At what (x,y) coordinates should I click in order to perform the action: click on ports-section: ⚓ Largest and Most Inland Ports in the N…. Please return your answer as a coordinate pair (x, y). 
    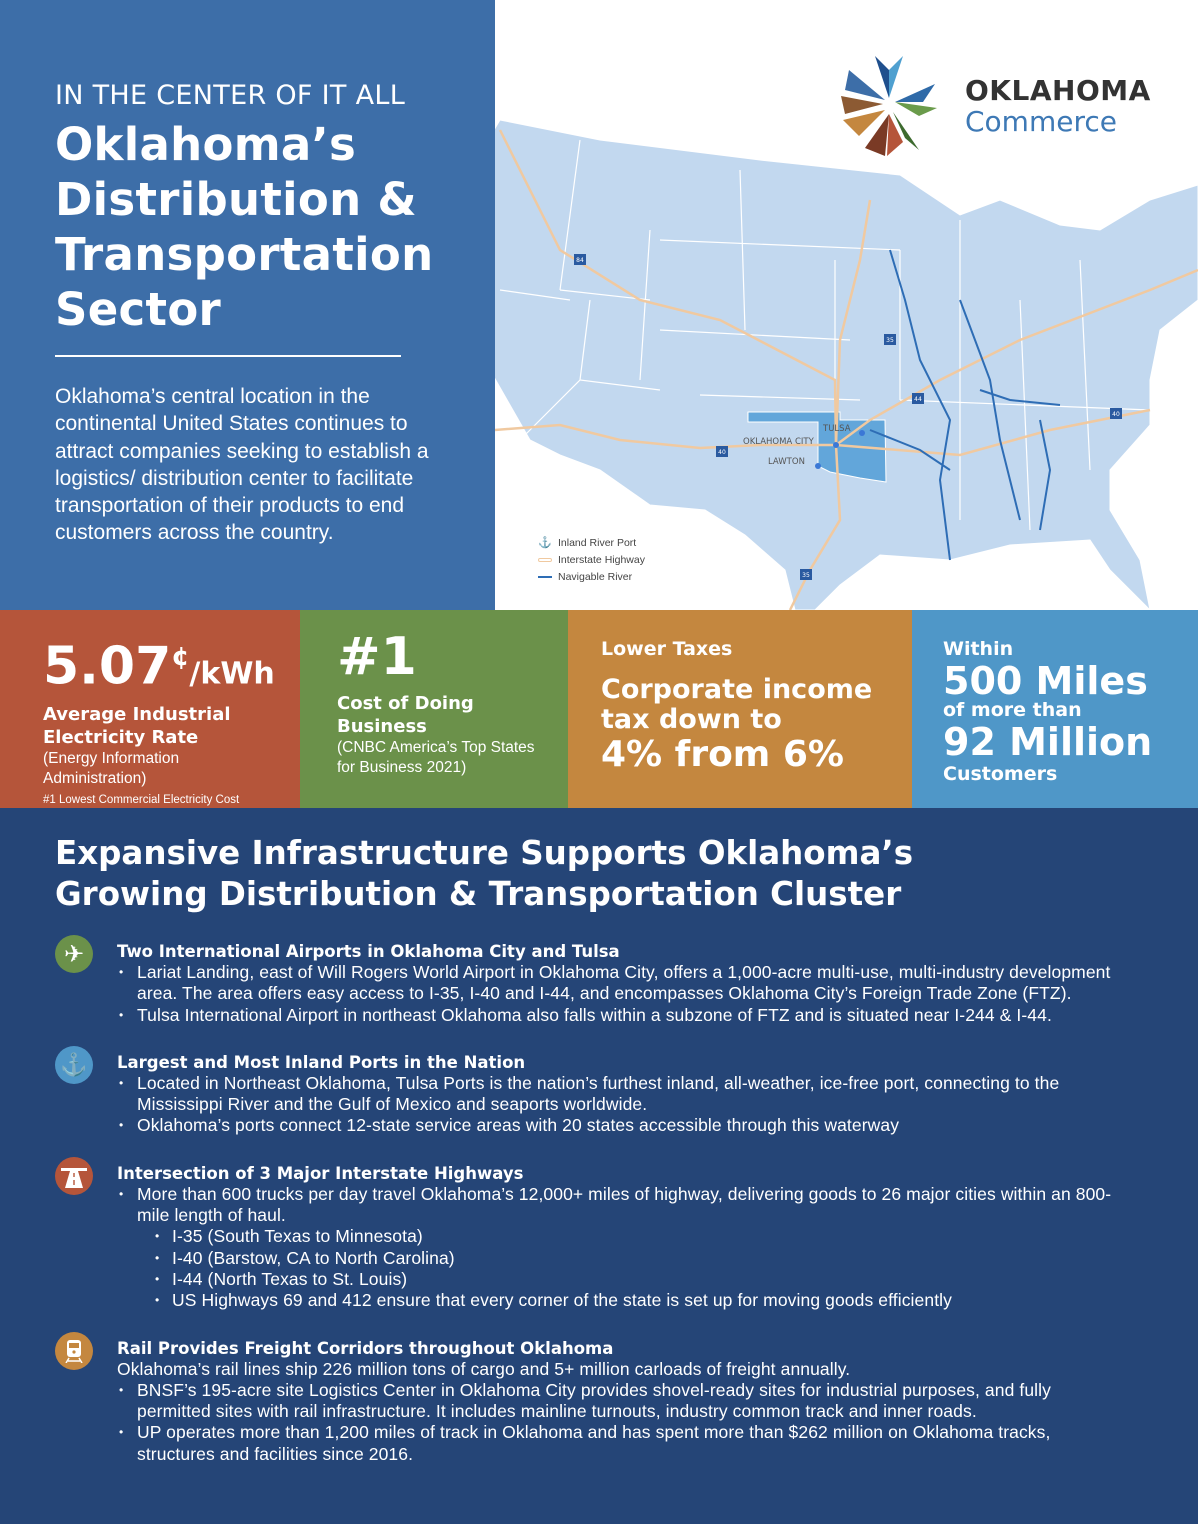
    Looking at the image, I should click on (626, 1091).